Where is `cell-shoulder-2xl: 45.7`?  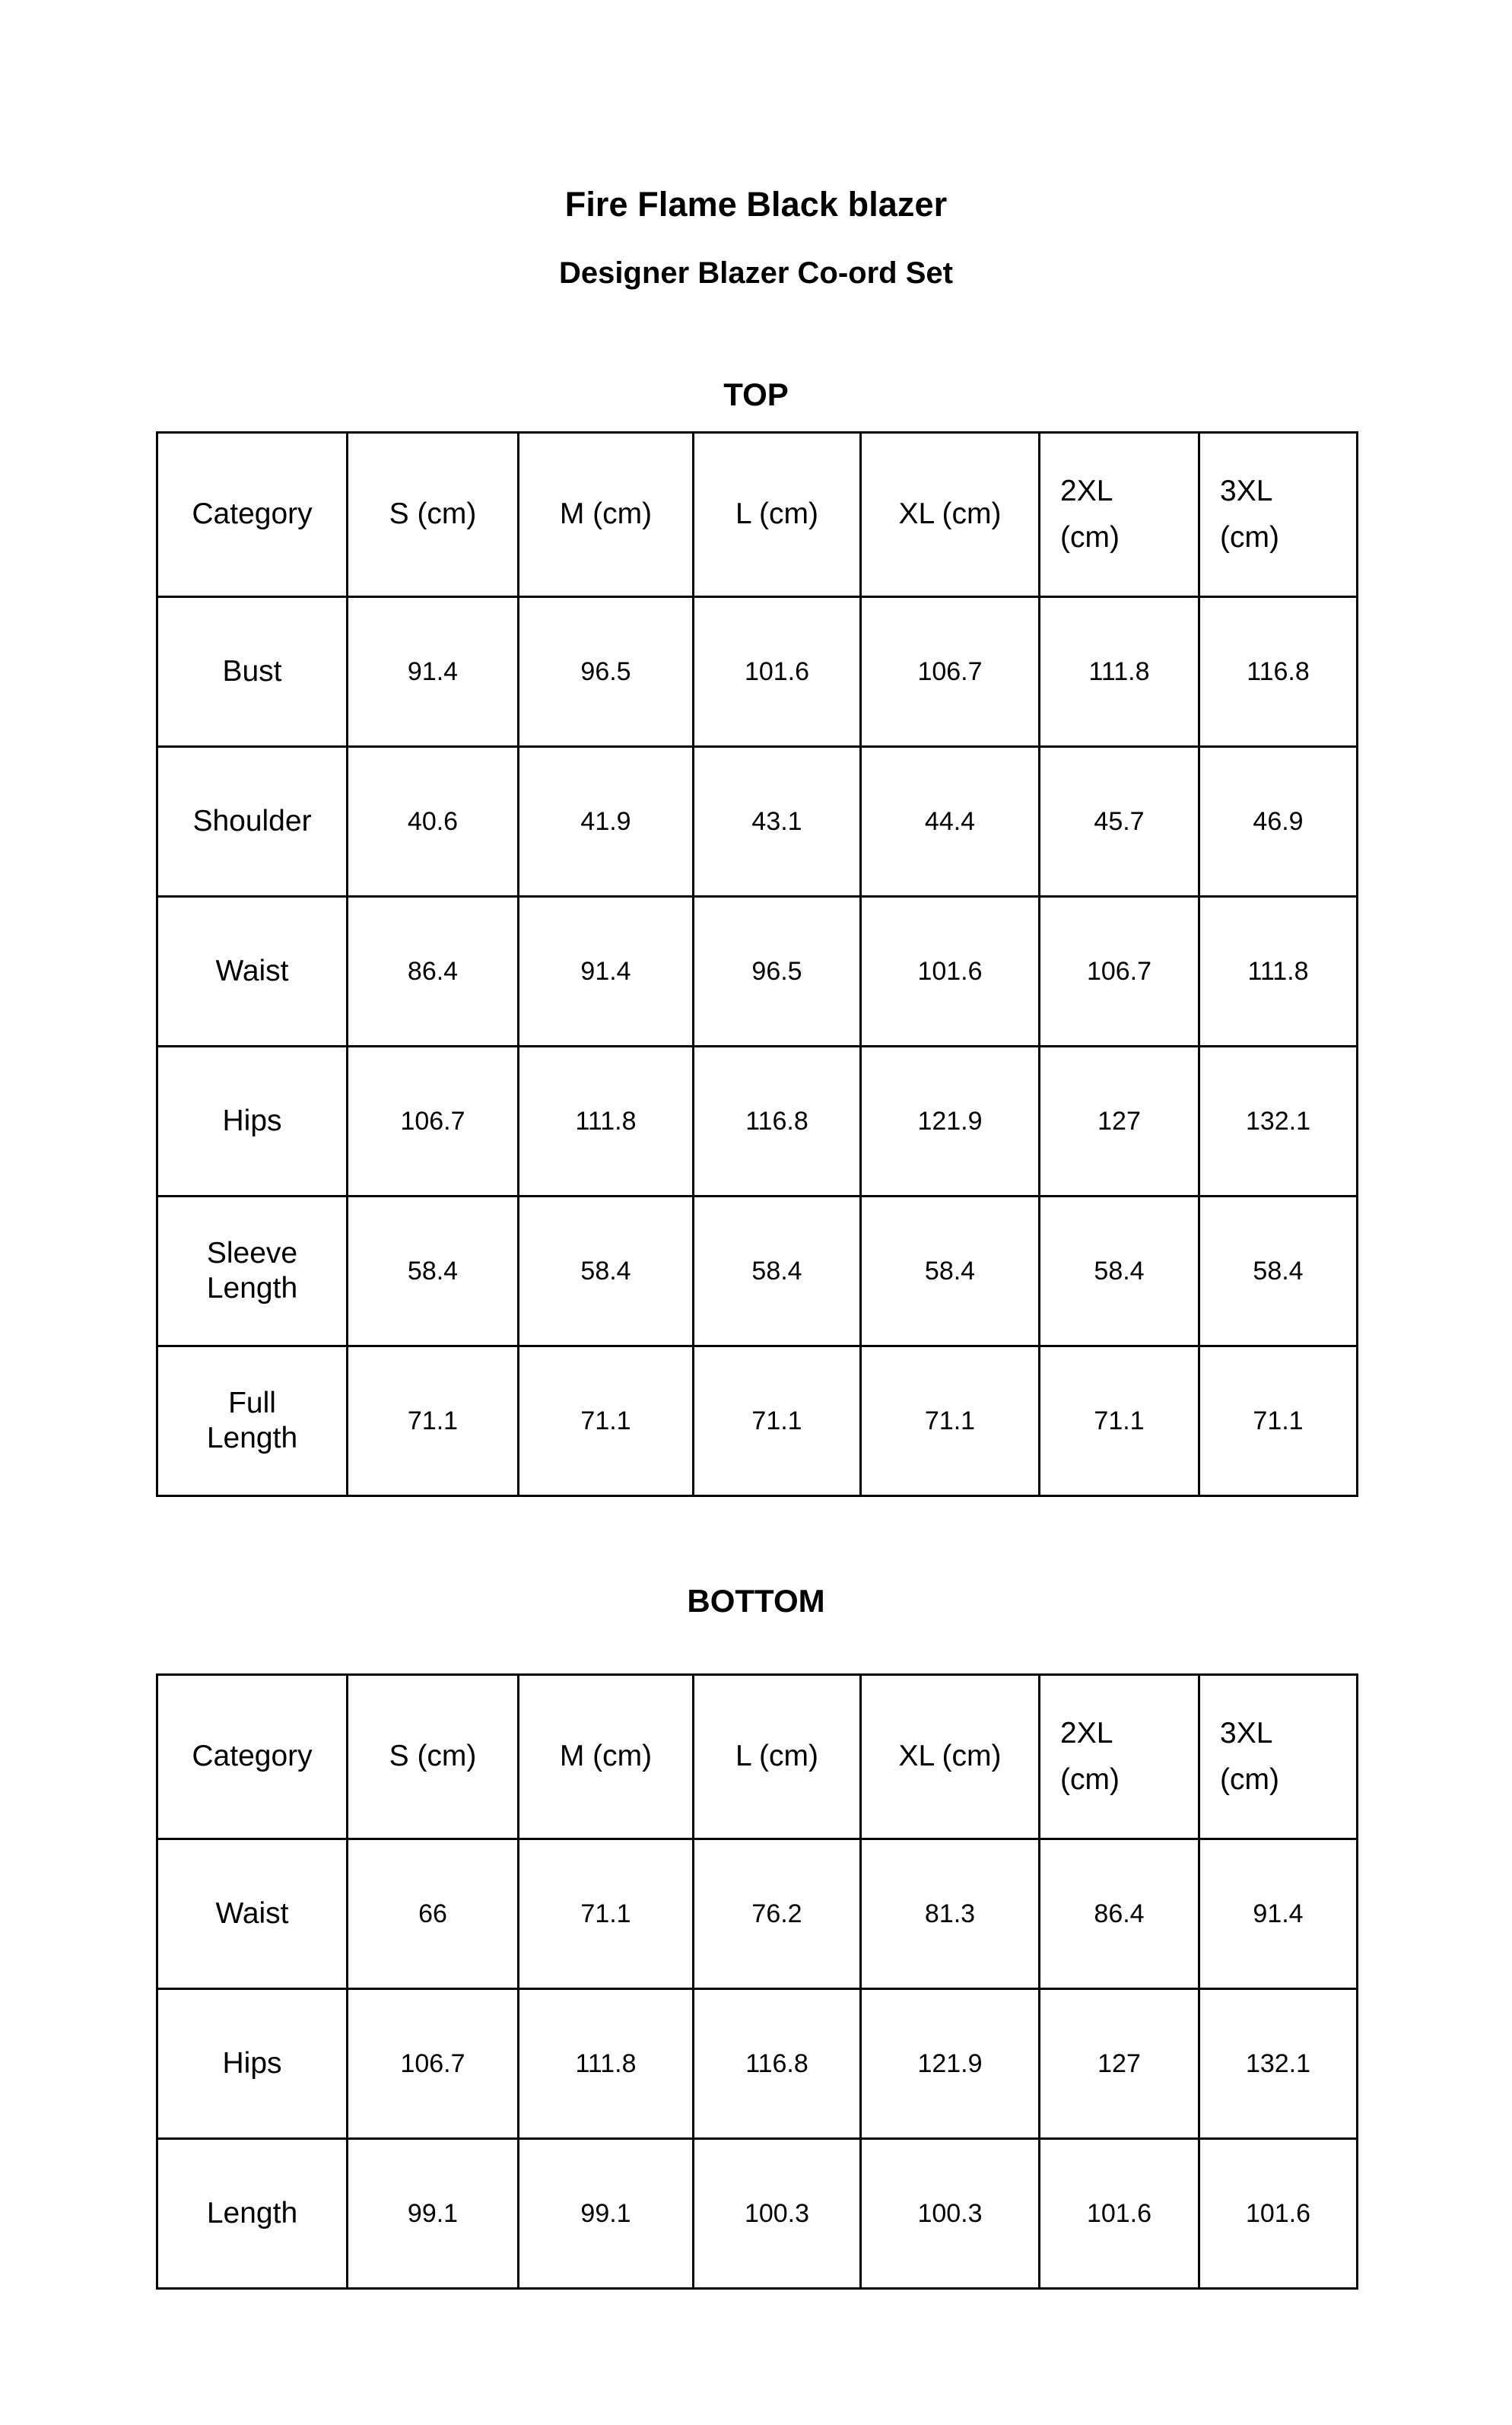
cell-shoulder-2xl: 45.7 is located at coordinates (1119, 821).